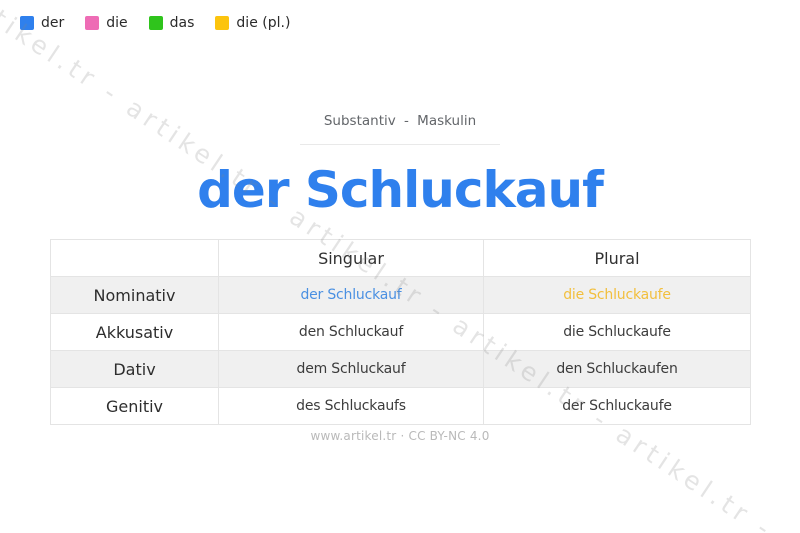 The image size is (800, 533). Describe the element at coordinates (134, 369) in the screenshot. I see `case-label-dativ: Dativ` at that location.